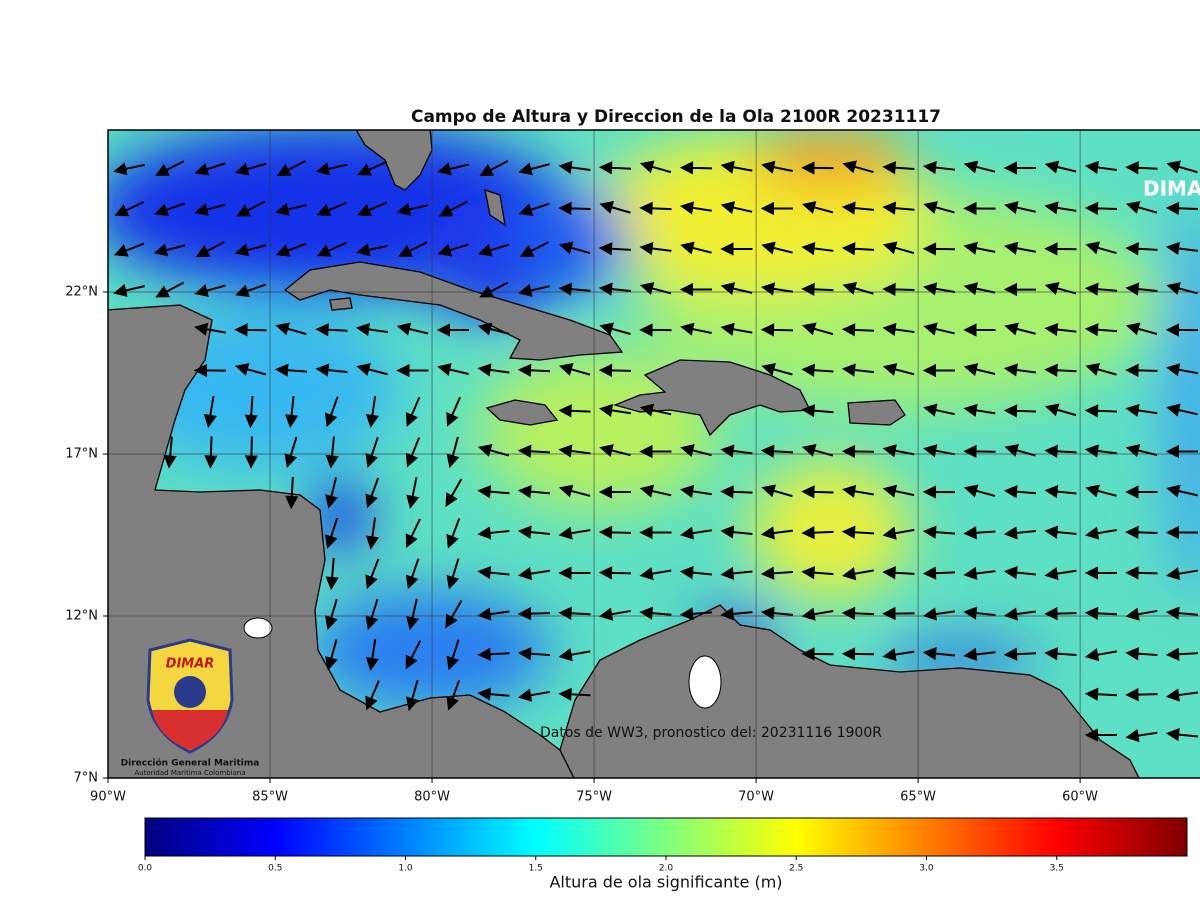  Describe the element at coordinates (665, 882) in the screenshot. I see `colorbar-label: Altura de ola significante (m)` at that location.